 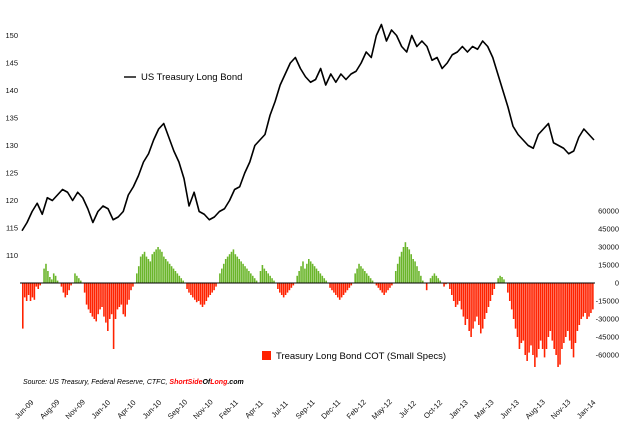 What do you see at coordinates (534, 408) in the screenshot?
I see `x-tick-label: Aug-13` at bounding box center [534, 408].